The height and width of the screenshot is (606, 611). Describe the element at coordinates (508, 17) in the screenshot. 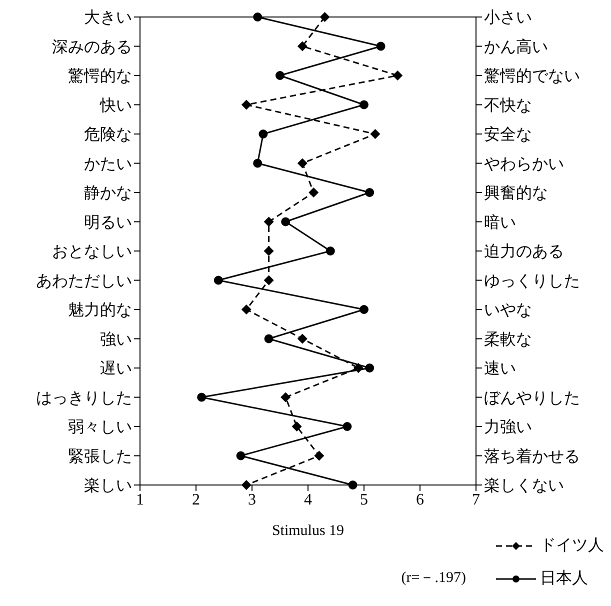

I see `y2-tick-label: 小さい` at that location.